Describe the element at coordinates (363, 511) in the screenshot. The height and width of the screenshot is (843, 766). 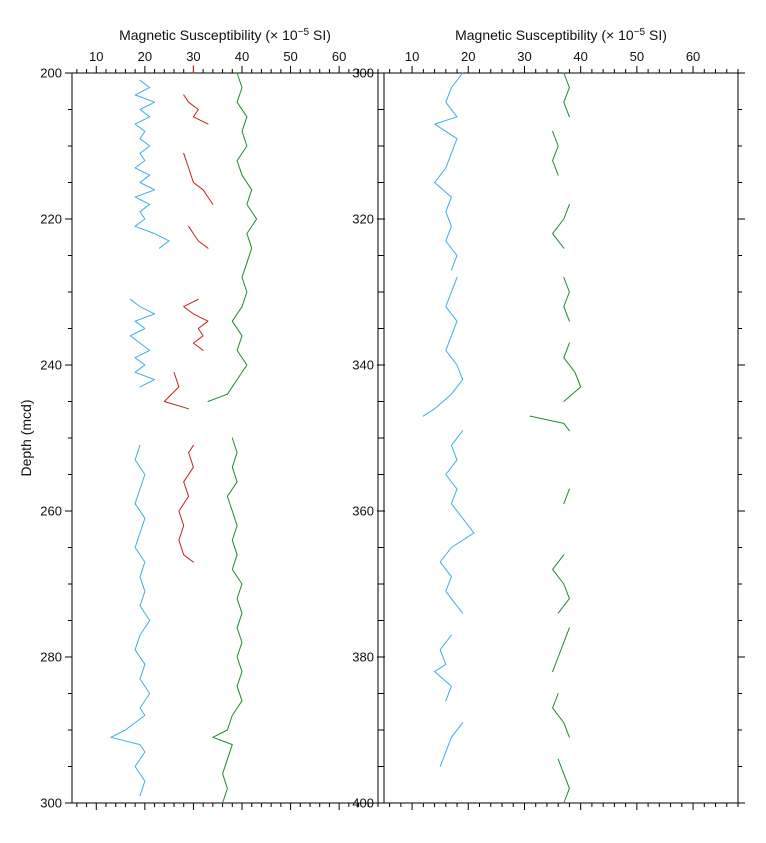
I see `y-tick-label: 360` at that location.